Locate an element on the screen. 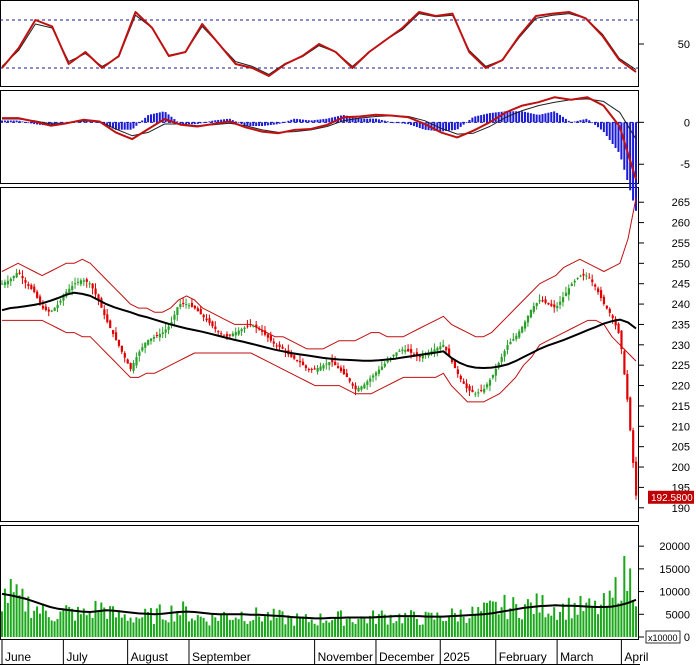 The width and height of the screenshot is (696, 666). price-tick-label: 220 is located at coordinates (681, 387).